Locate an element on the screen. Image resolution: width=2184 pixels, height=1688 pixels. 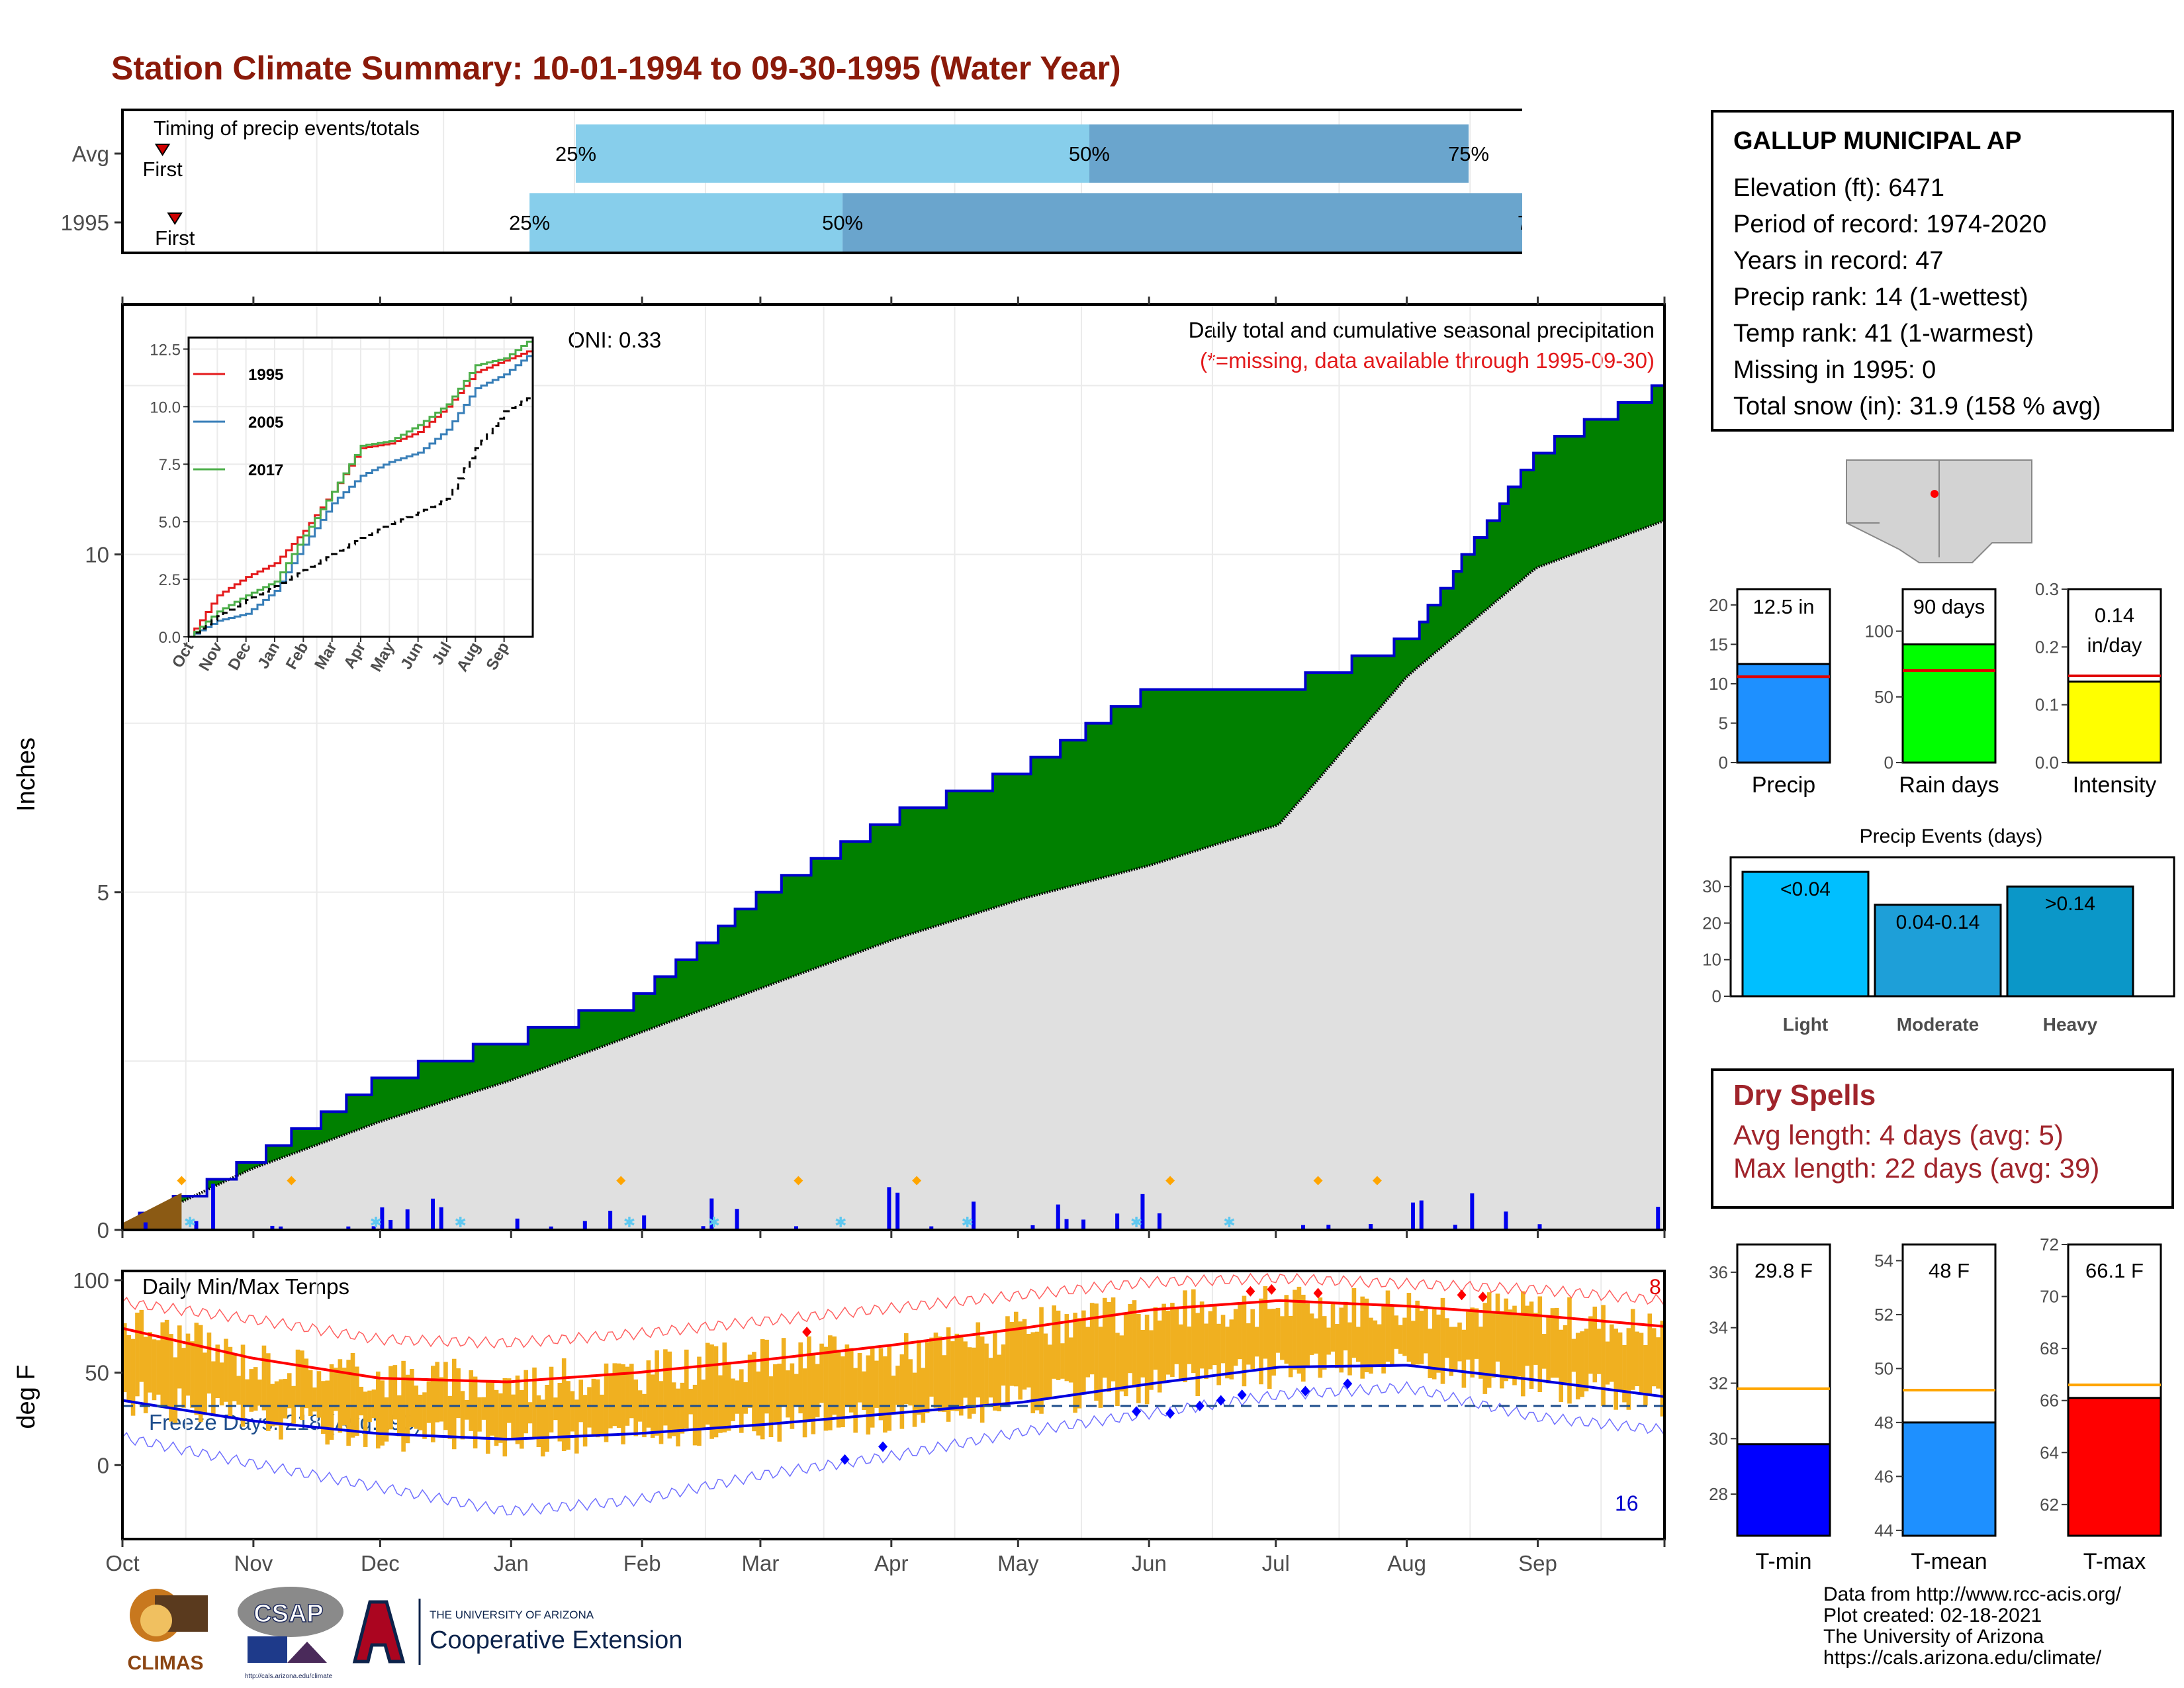
record-high-marker is located at coordinates (1462, 1295).